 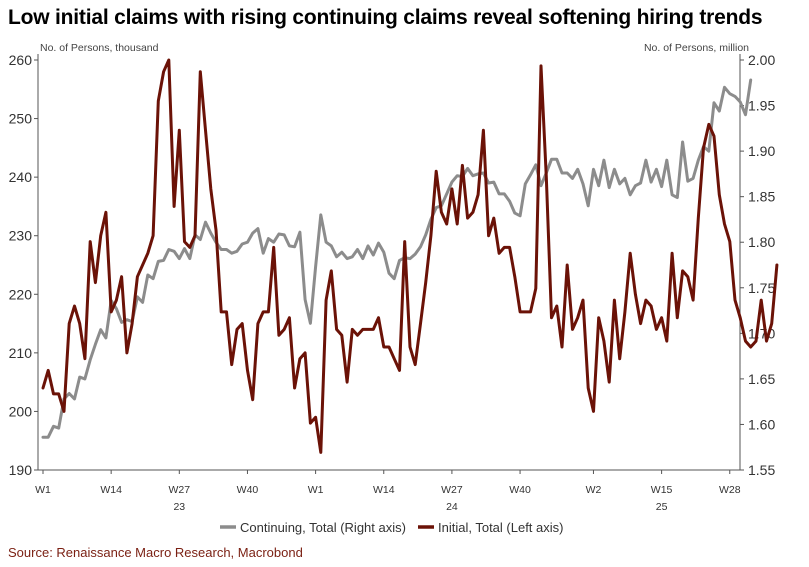 What do you see at coordinates (21, 119) in the screenshot?
I see `left-tick-label: 250` at bounding box center [21, 119].